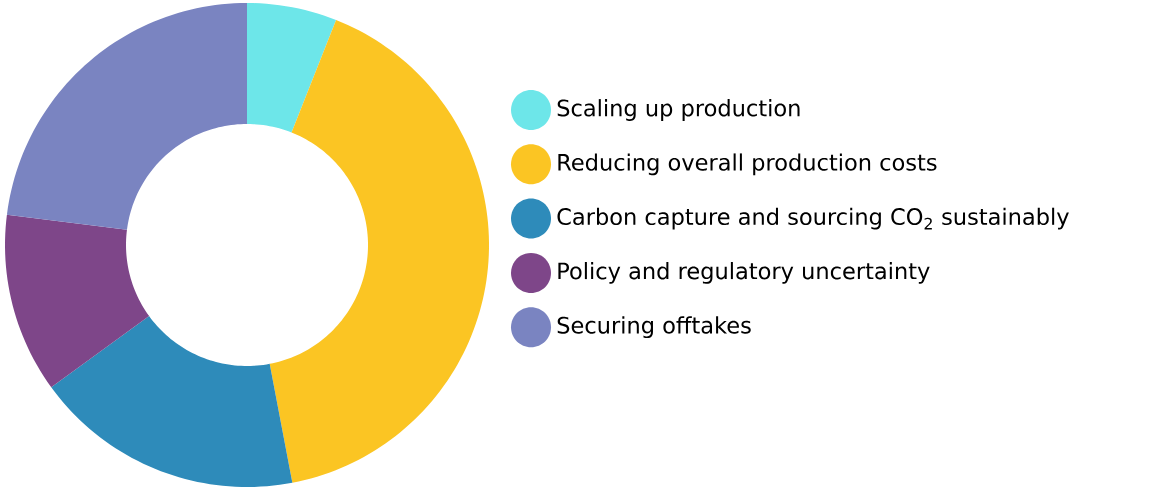  I want to click on legend-label: Policy and regulatory uncertainty, so click(744, 273).